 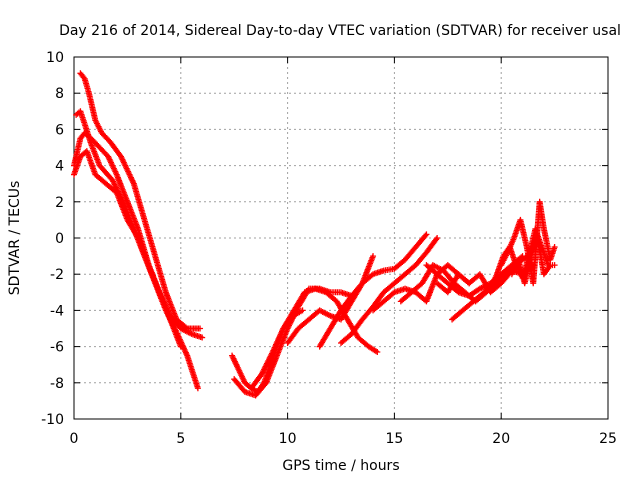 I want to click on x-tick-label: 5, so click(x=180, y=439).